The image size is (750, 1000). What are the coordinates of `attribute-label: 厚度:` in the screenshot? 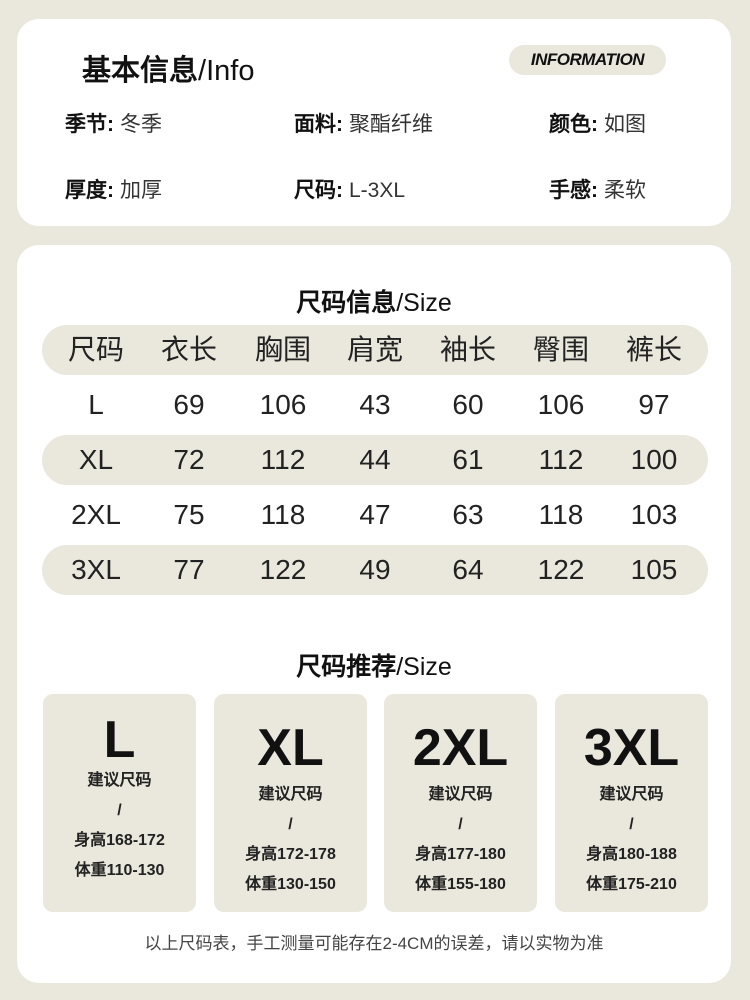 It's located at (89, 190).